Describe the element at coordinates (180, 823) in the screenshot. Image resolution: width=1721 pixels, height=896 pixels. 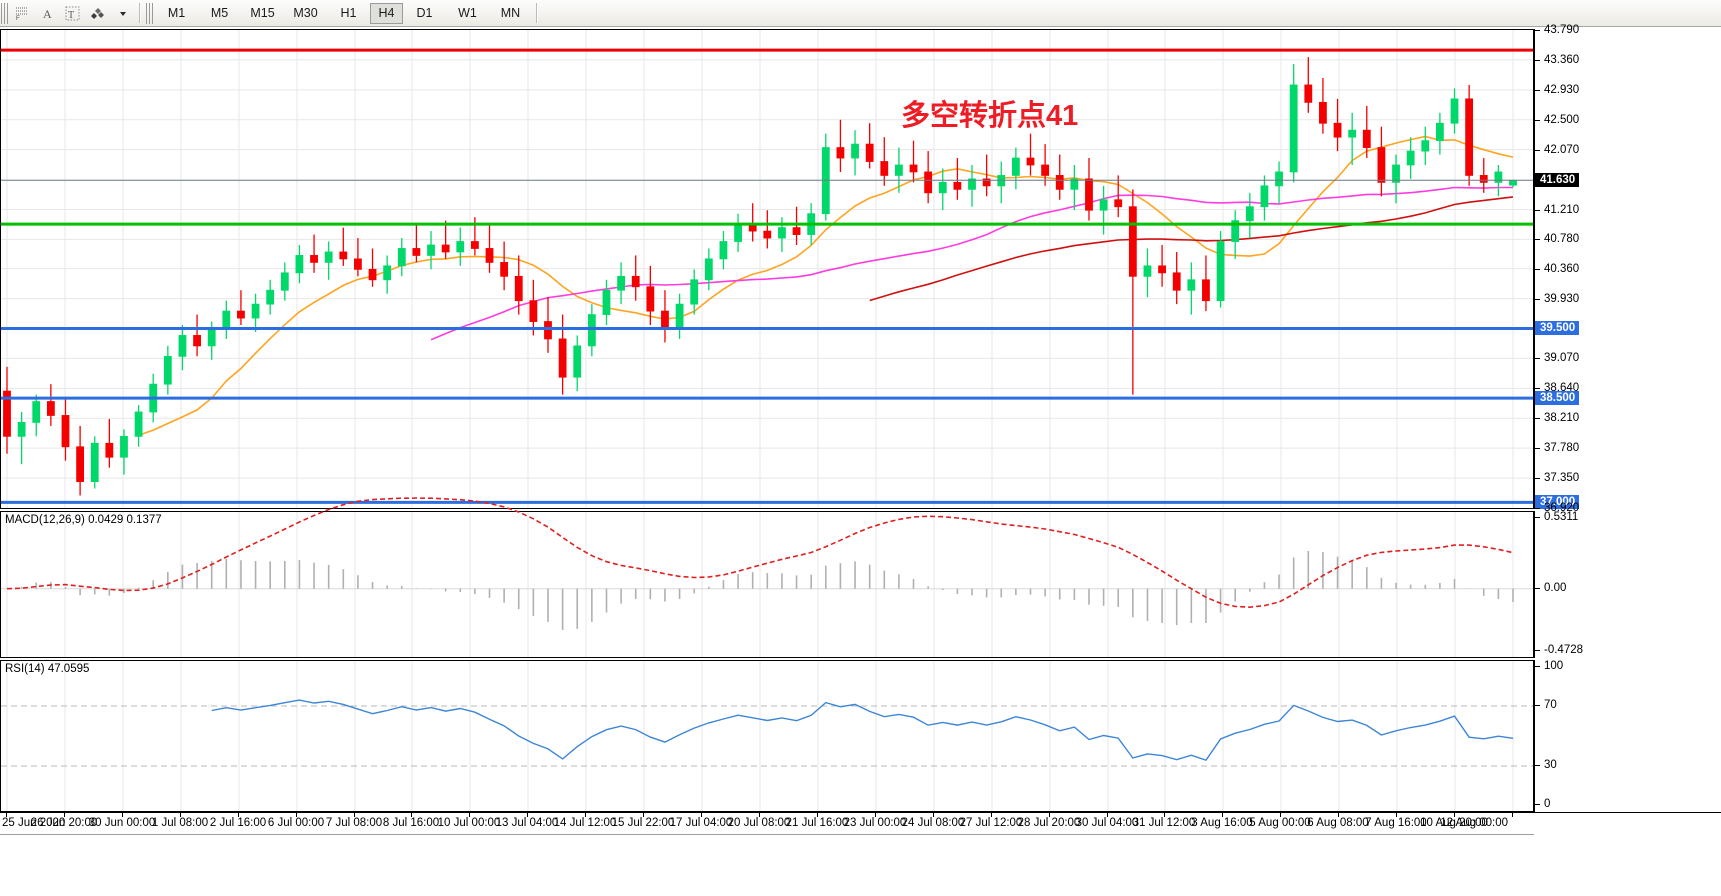
I see `time-label-3: 1 Jul 08:00` at that location.